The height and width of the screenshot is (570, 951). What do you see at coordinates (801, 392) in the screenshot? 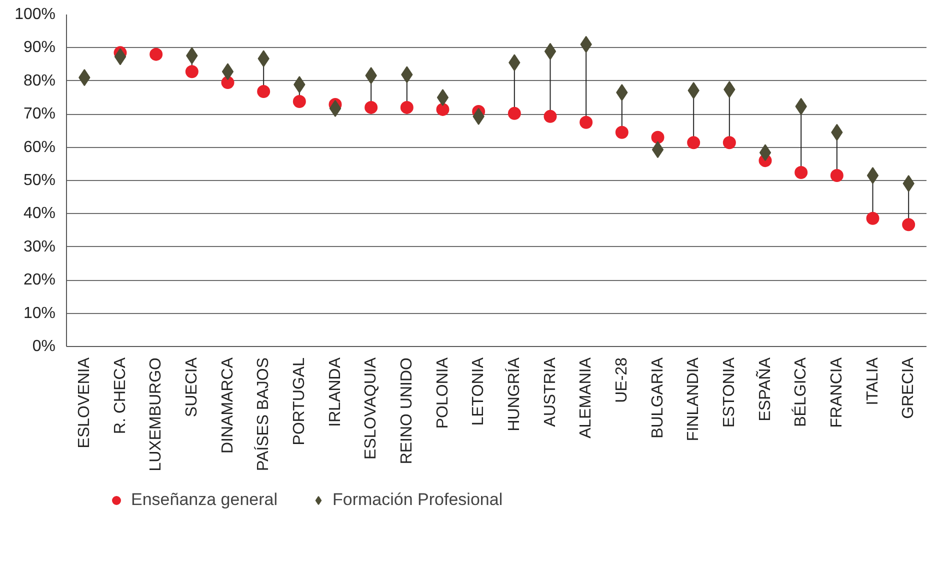
I see `x-tick-label: BÉLGICA` at bounding box center [801, 392].